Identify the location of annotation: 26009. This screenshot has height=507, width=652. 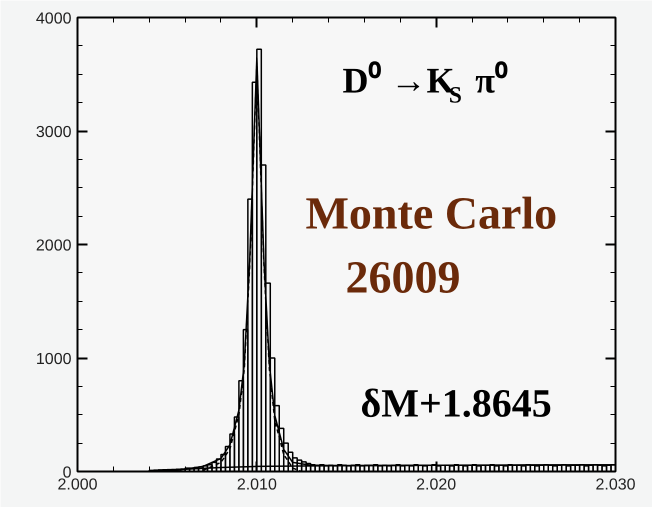
(403, 277).